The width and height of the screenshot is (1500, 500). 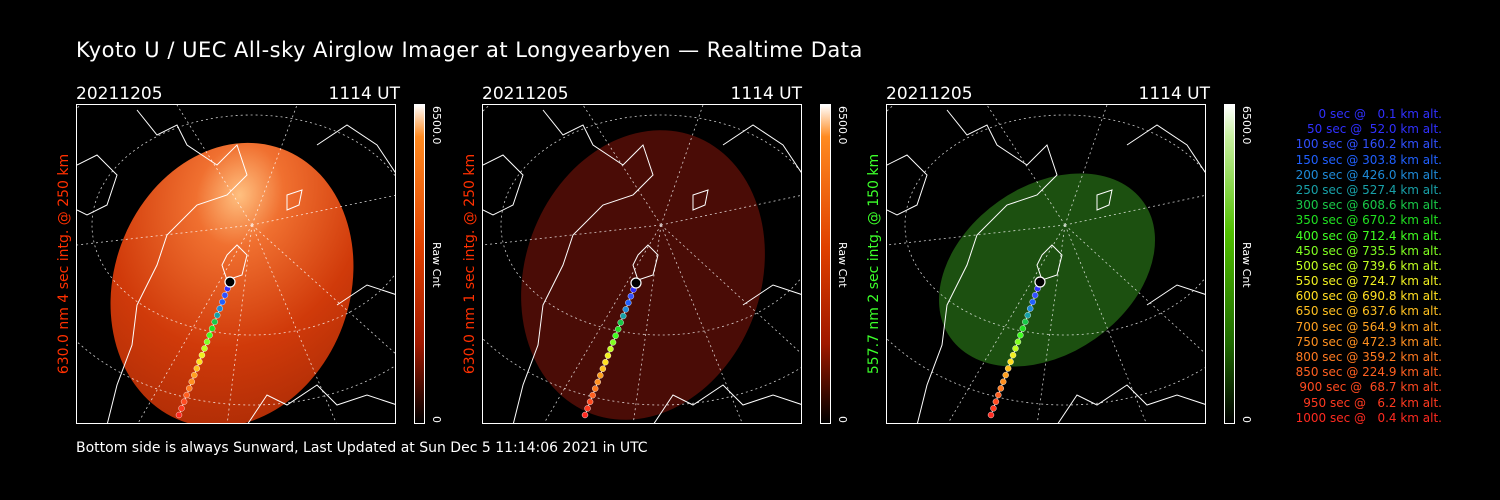 What do you see at coordinates (1368, 220) in the screenshot?
I see `legend-row: 350 sec @ 670.2 km alt.` at bounding box center [1368, 220].